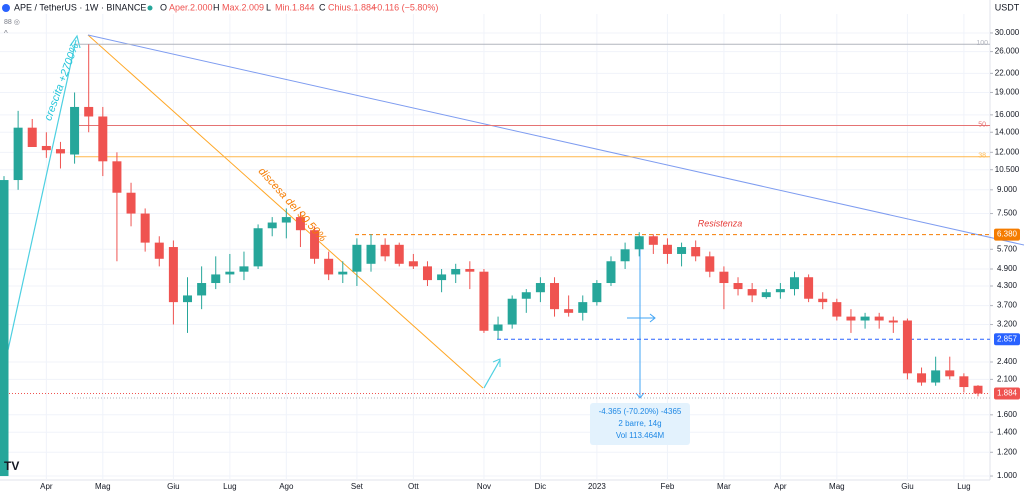  I want to click on x-tick-label: Nov, so click(484, 486).